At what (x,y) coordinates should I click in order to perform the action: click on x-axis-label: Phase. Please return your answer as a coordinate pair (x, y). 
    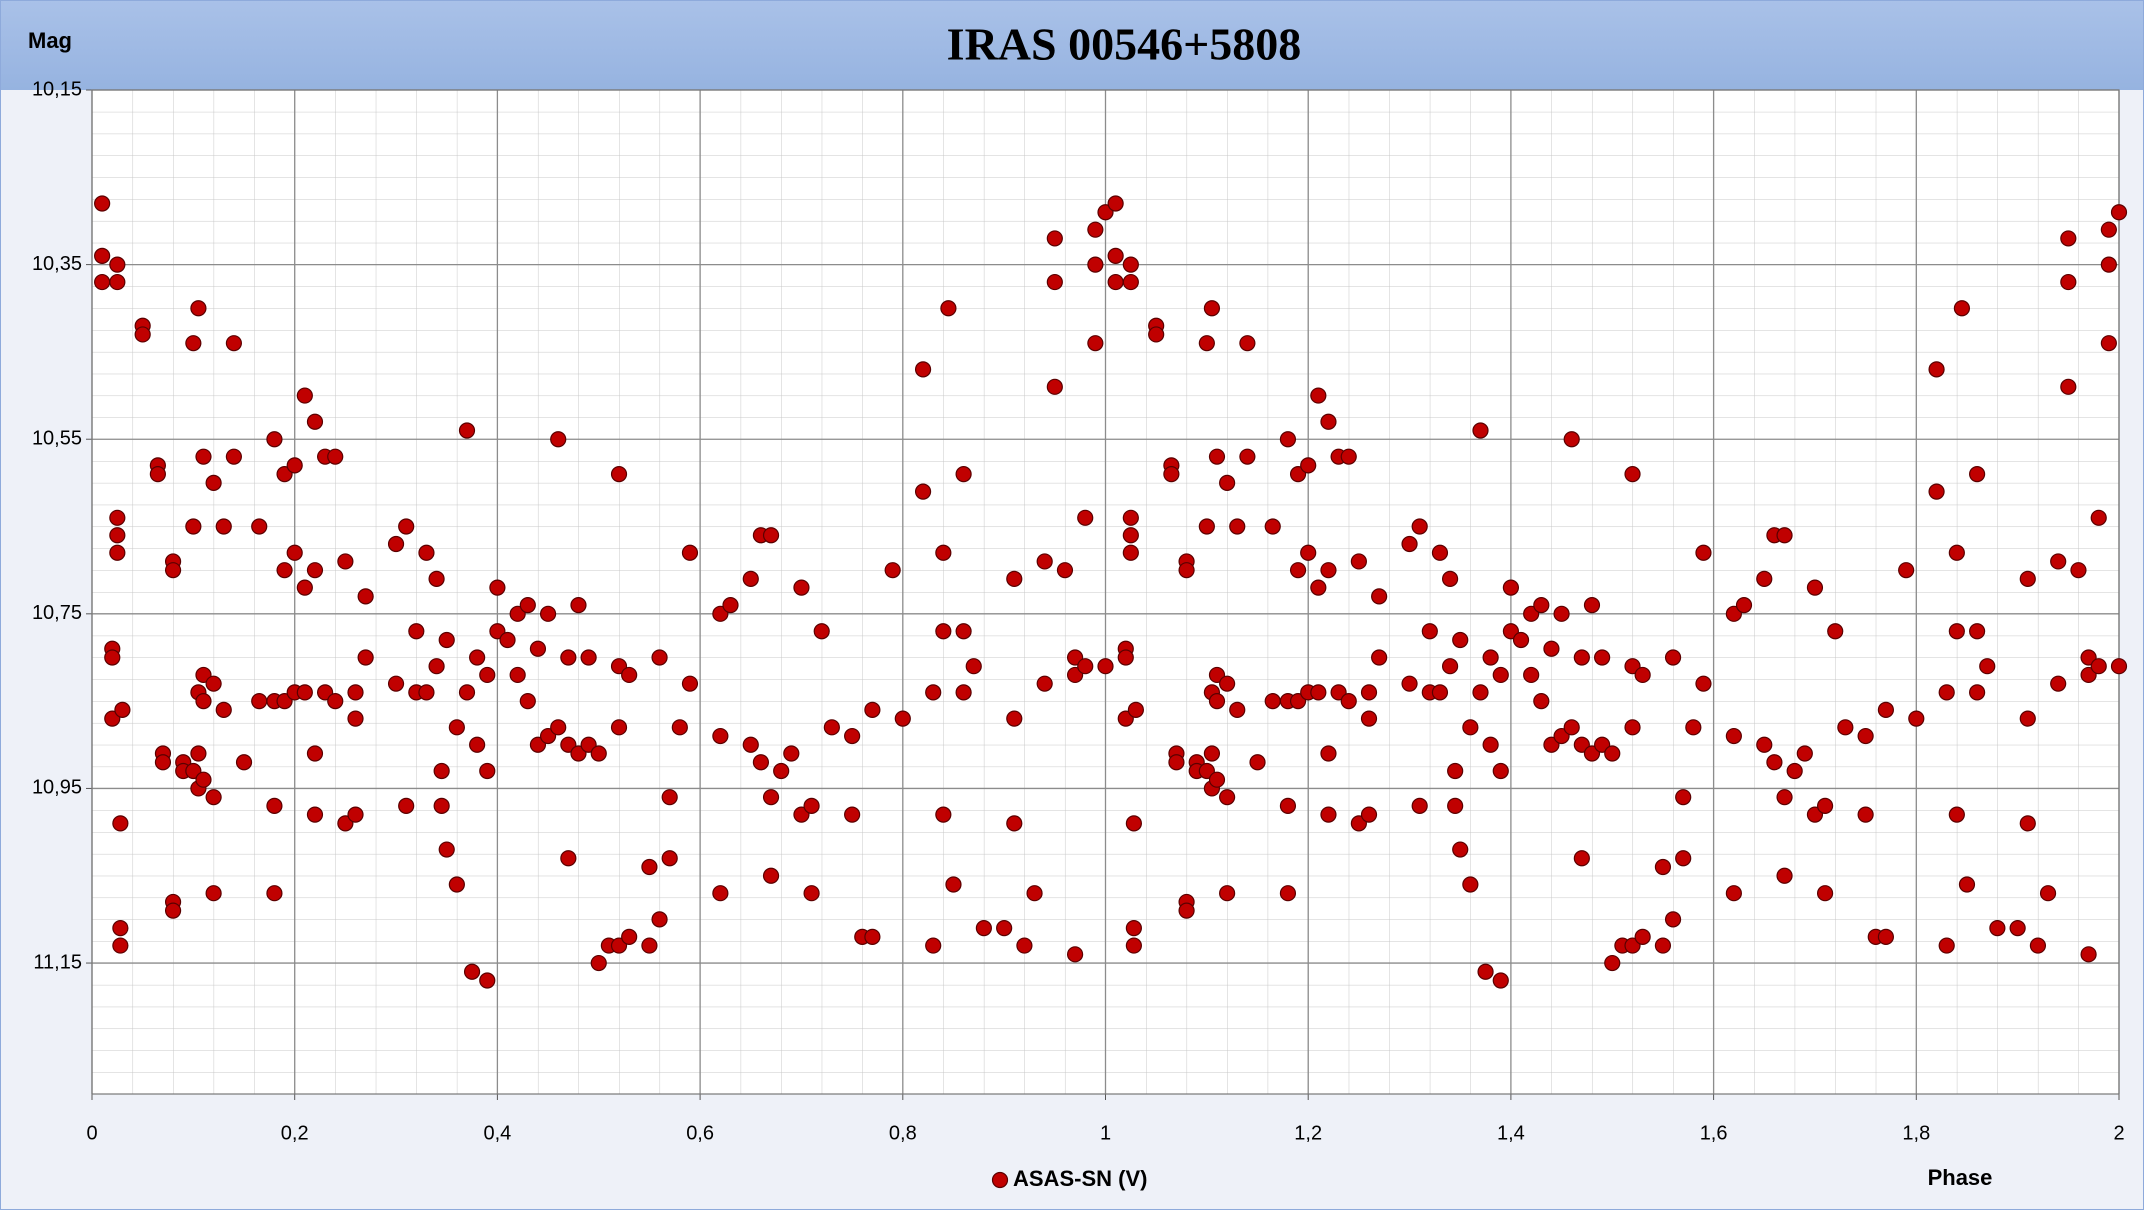
    Looking at the image, I should click on (1960, 1177).